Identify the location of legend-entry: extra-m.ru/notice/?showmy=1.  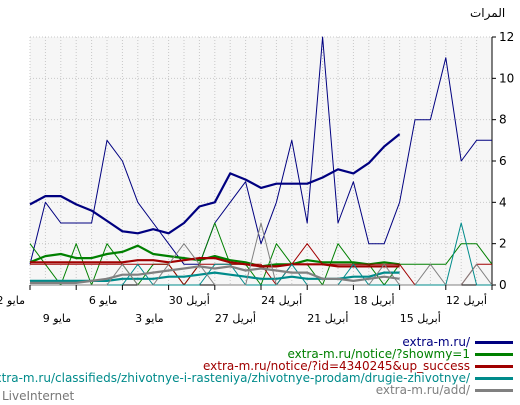
(259, 354).